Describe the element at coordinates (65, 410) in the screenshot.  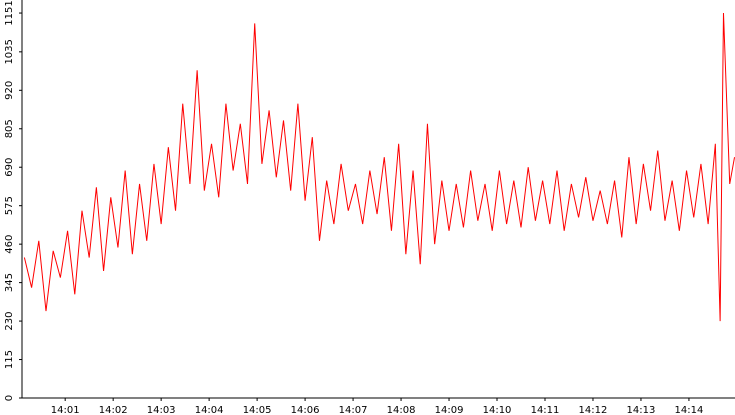
I see `x-tick-label: 14:01` at that location.